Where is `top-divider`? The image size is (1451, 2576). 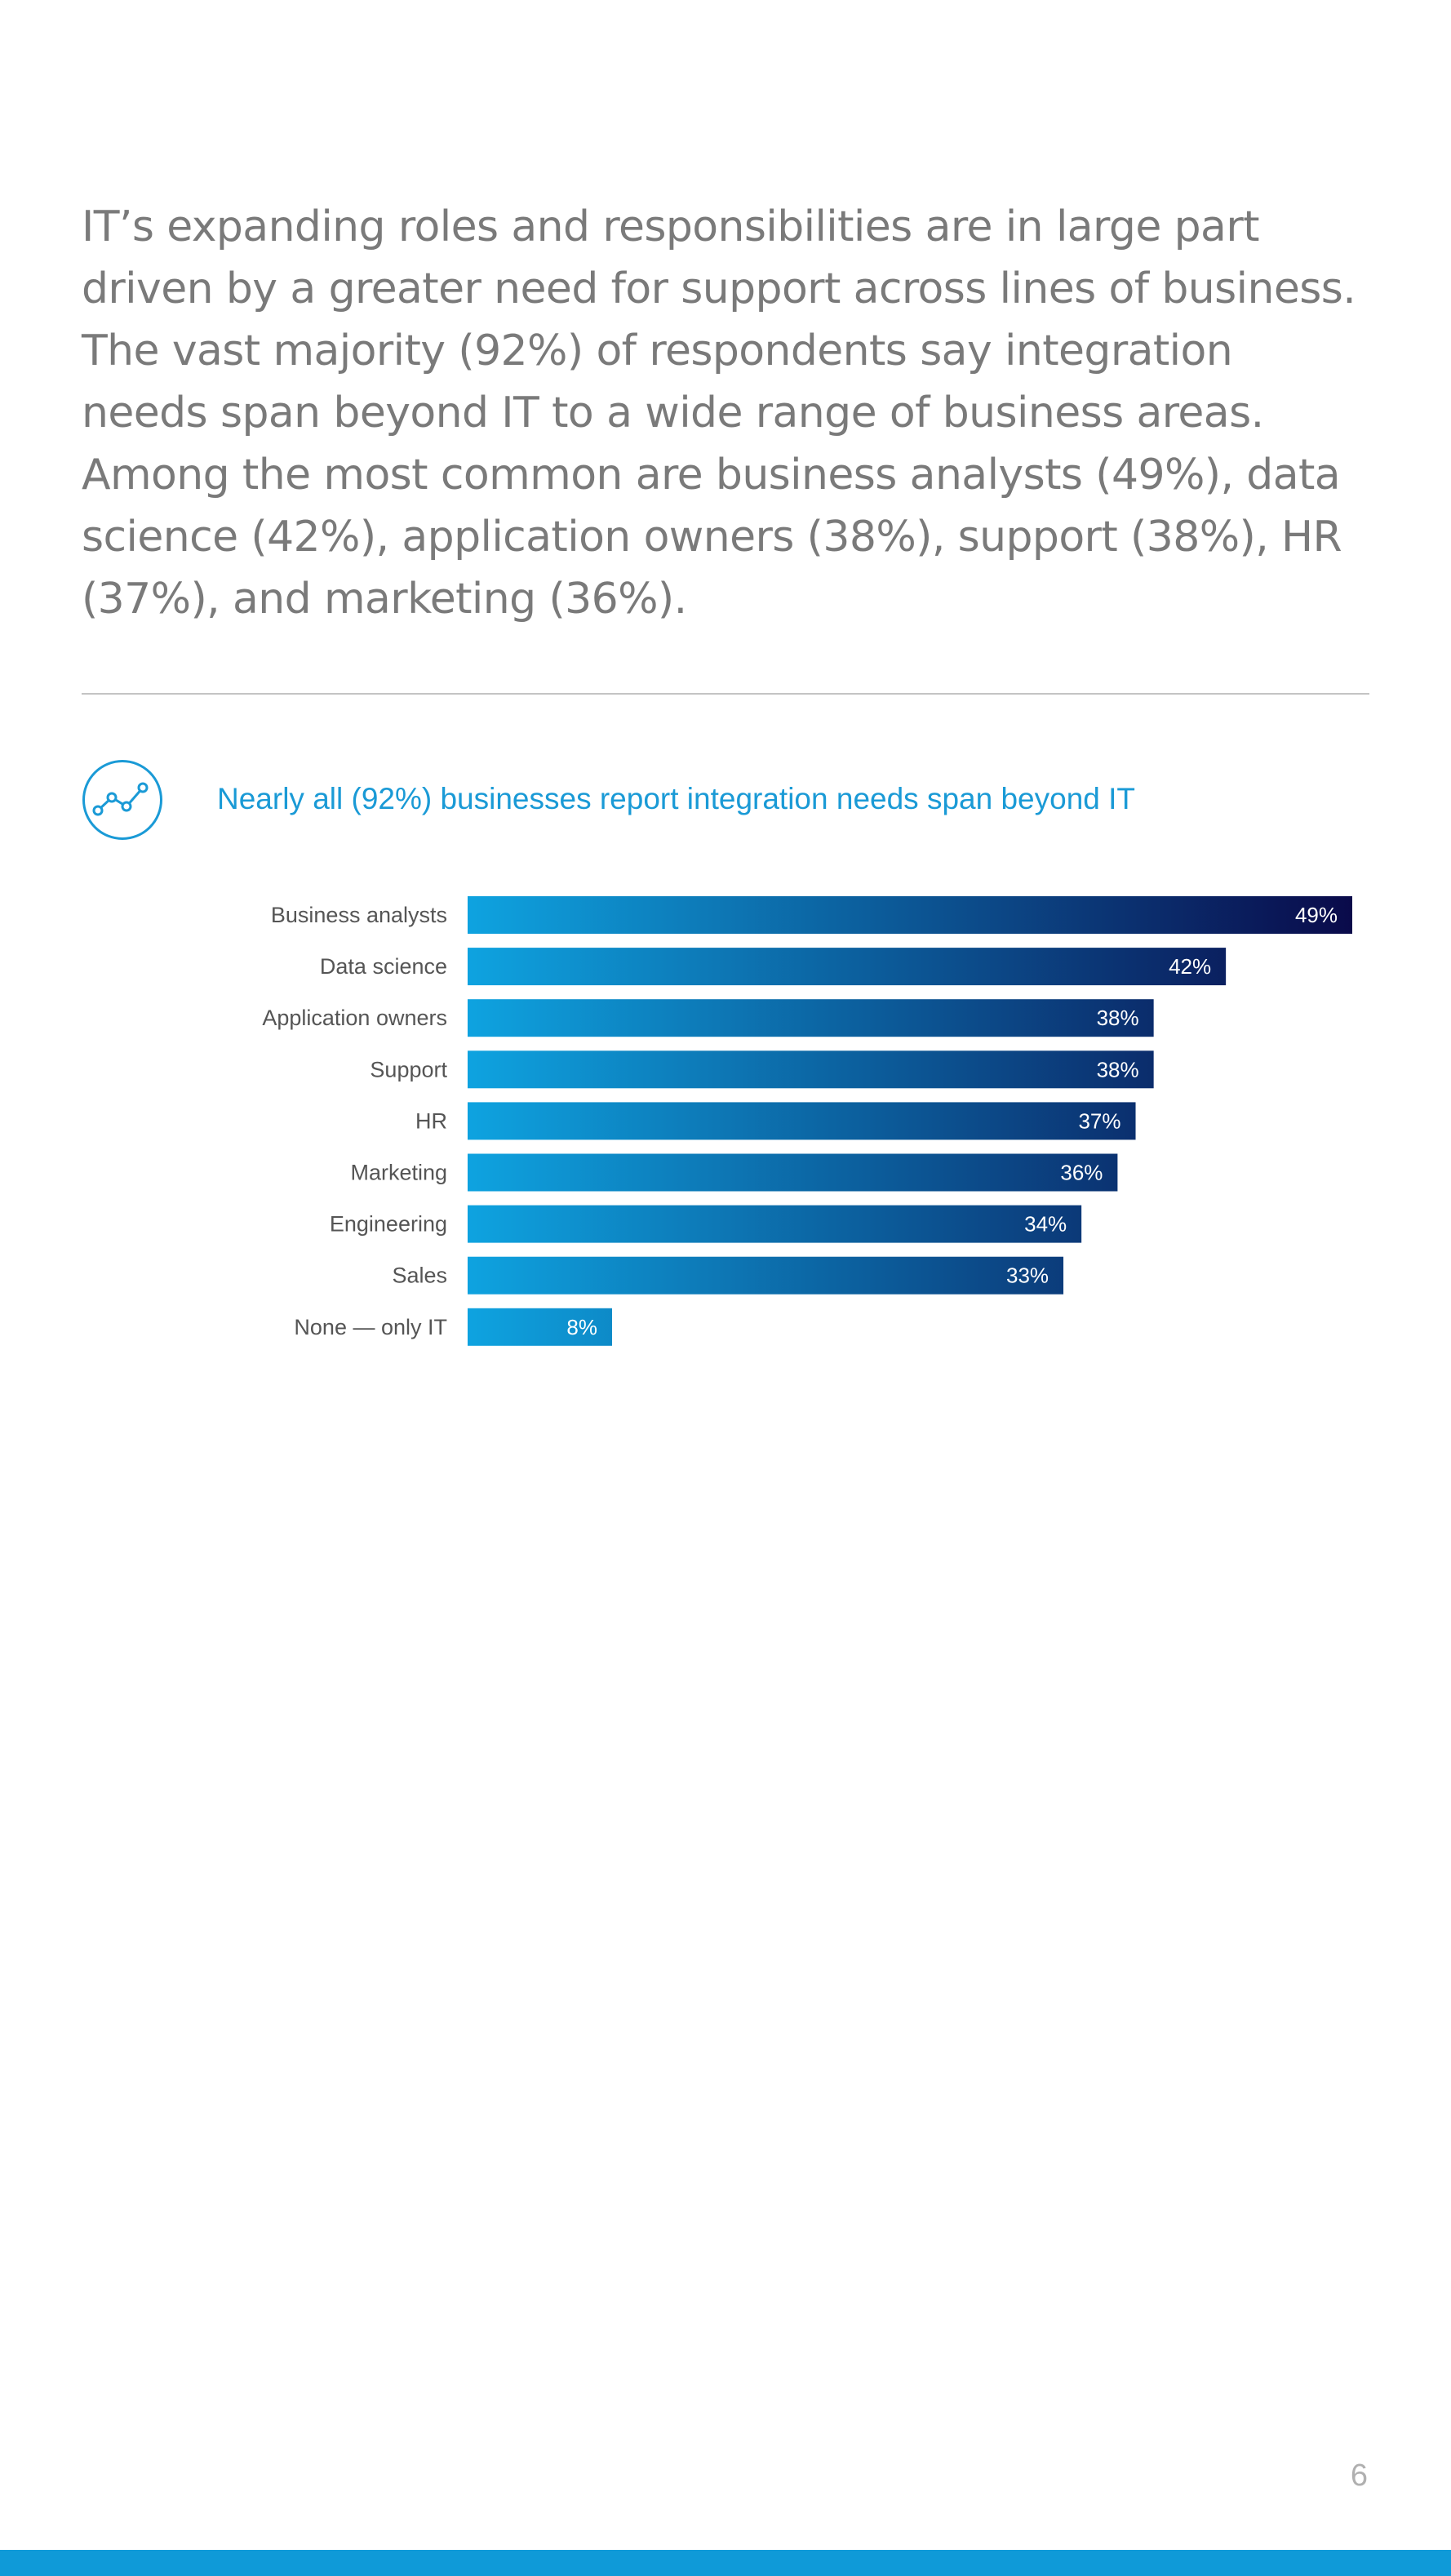 top-divider is located at coordinates (725, 694).